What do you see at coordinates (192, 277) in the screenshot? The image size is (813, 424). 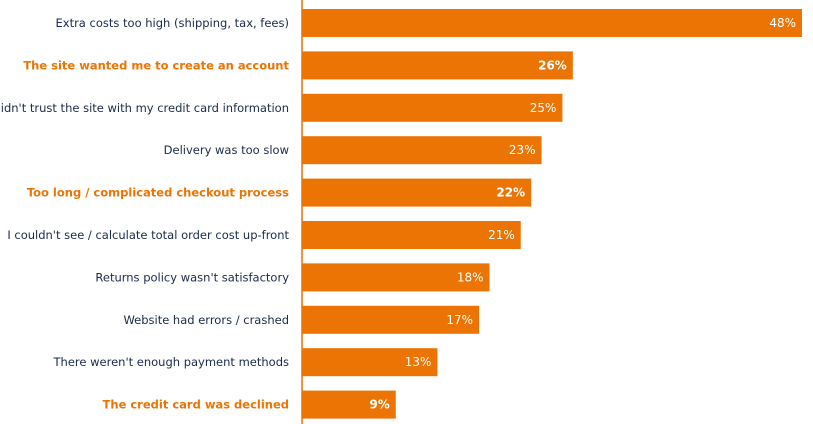 I see `category-label: Returns policy wasn't satisfactory` at bounding box center [192, 277].